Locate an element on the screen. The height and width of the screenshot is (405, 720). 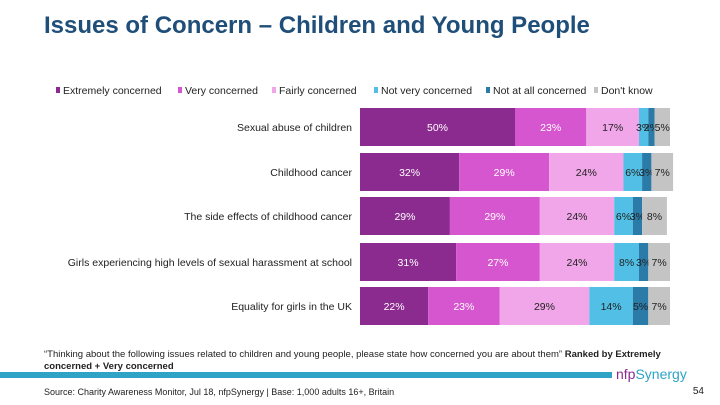
data-label: 50% is located at coordinates (437, 128).